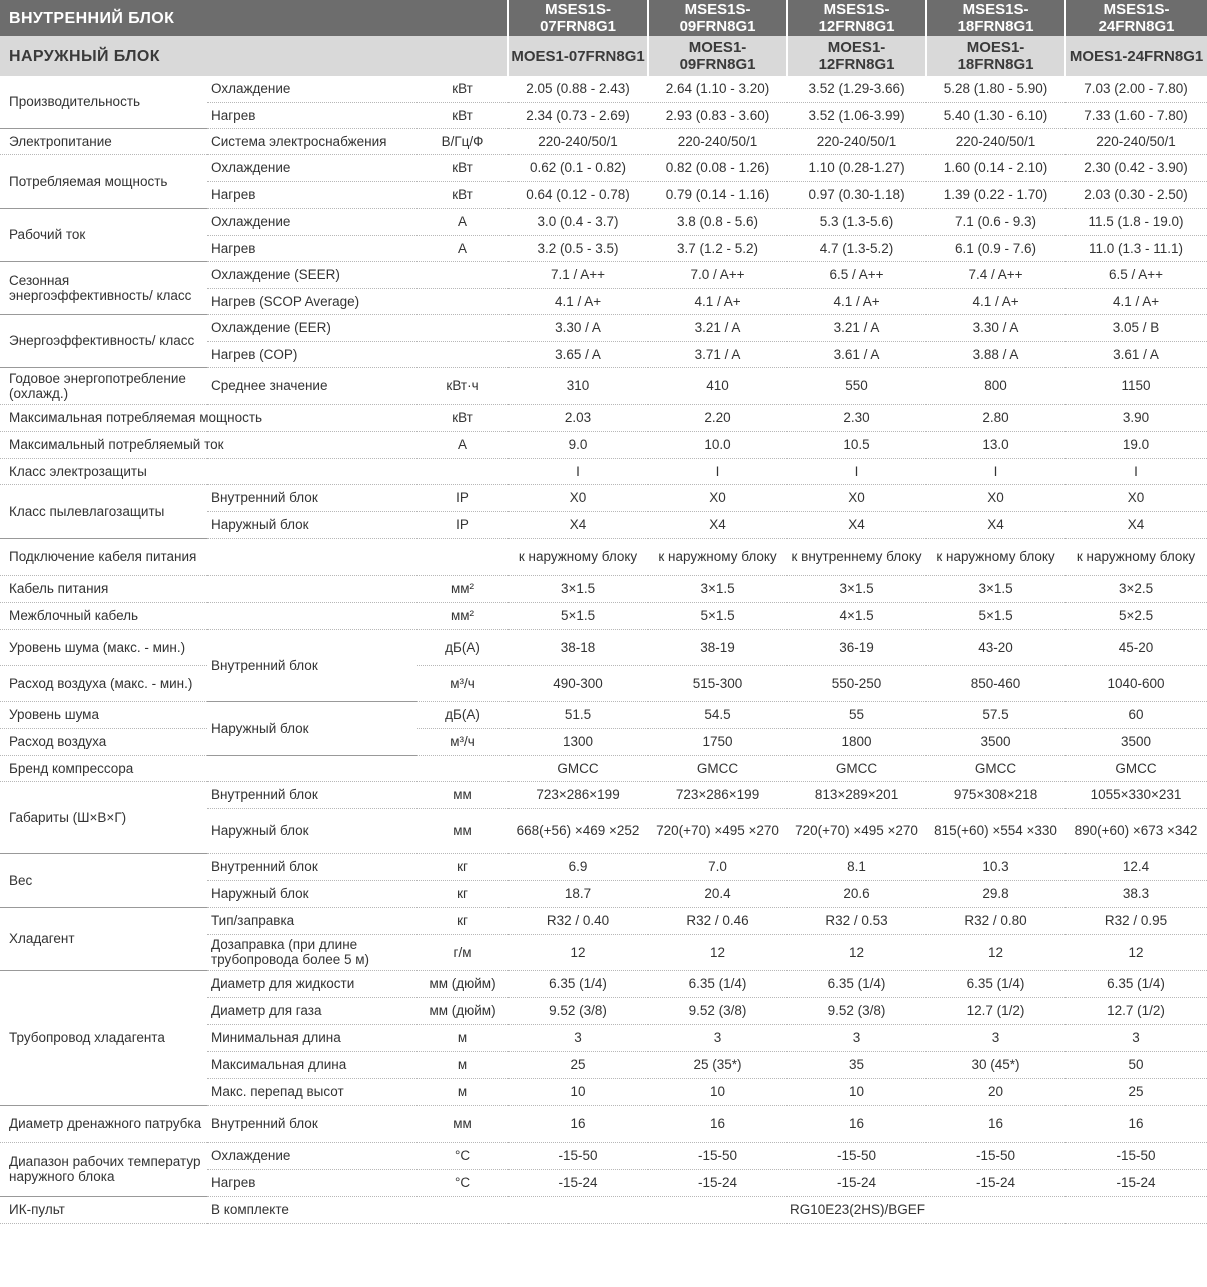  I want to click on spec-value: 18.7, so click(578, 894).